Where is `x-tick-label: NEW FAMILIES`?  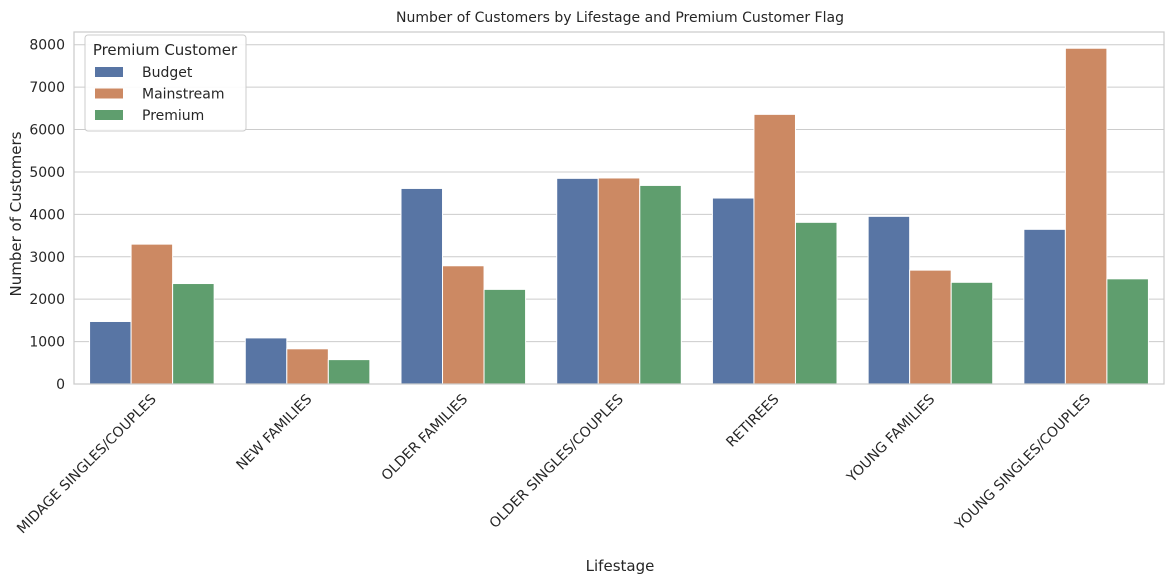 x-tick-label: NEW FAMILIES is located at coordinates (274, 432).